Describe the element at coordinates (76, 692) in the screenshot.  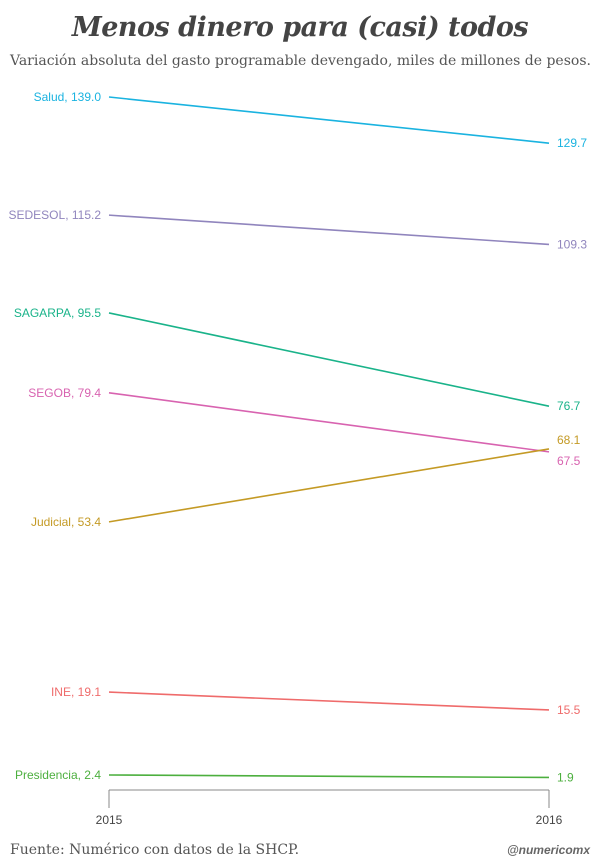
I see `series-start-label-ine: INE, 19.1` at that location.